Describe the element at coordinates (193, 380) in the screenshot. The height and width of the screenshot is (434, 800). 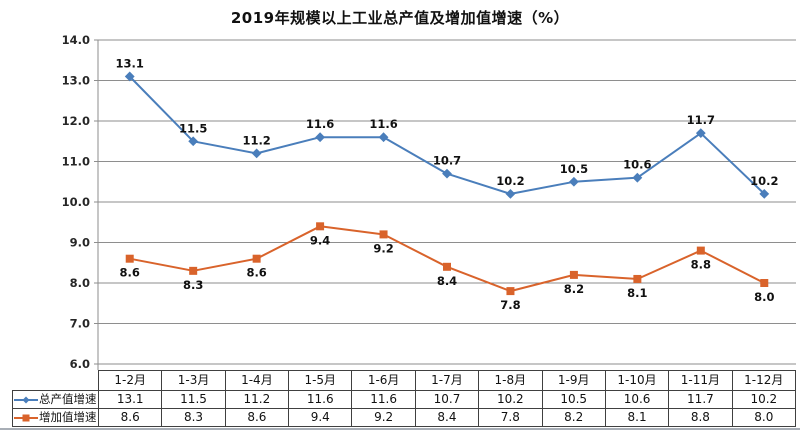
I see `table-header-cell: 1-3月` at that location.